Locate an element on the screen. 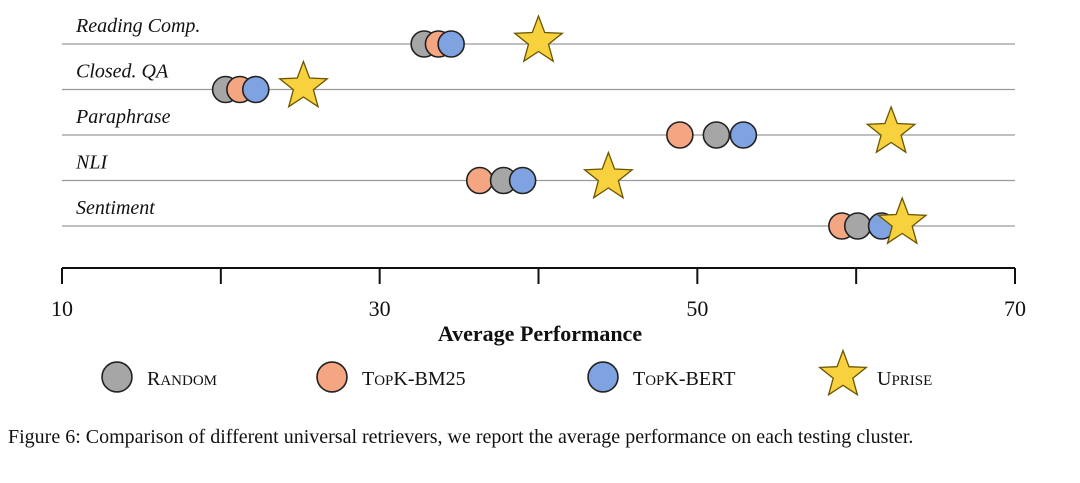 The height and width of the screenshot is (483, 1080). legend-marker-random is located at coordinates (117, 377).